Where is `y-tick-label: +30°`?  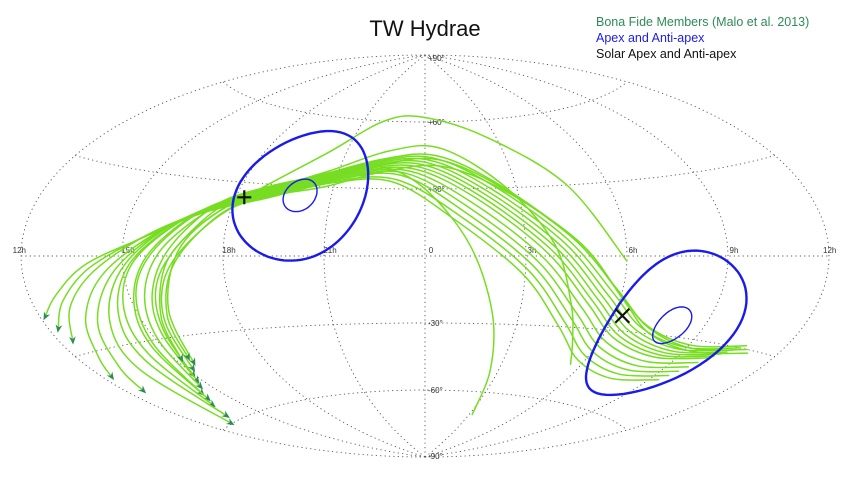
y-tick-label: +30° is located at coordinates (436, 189).